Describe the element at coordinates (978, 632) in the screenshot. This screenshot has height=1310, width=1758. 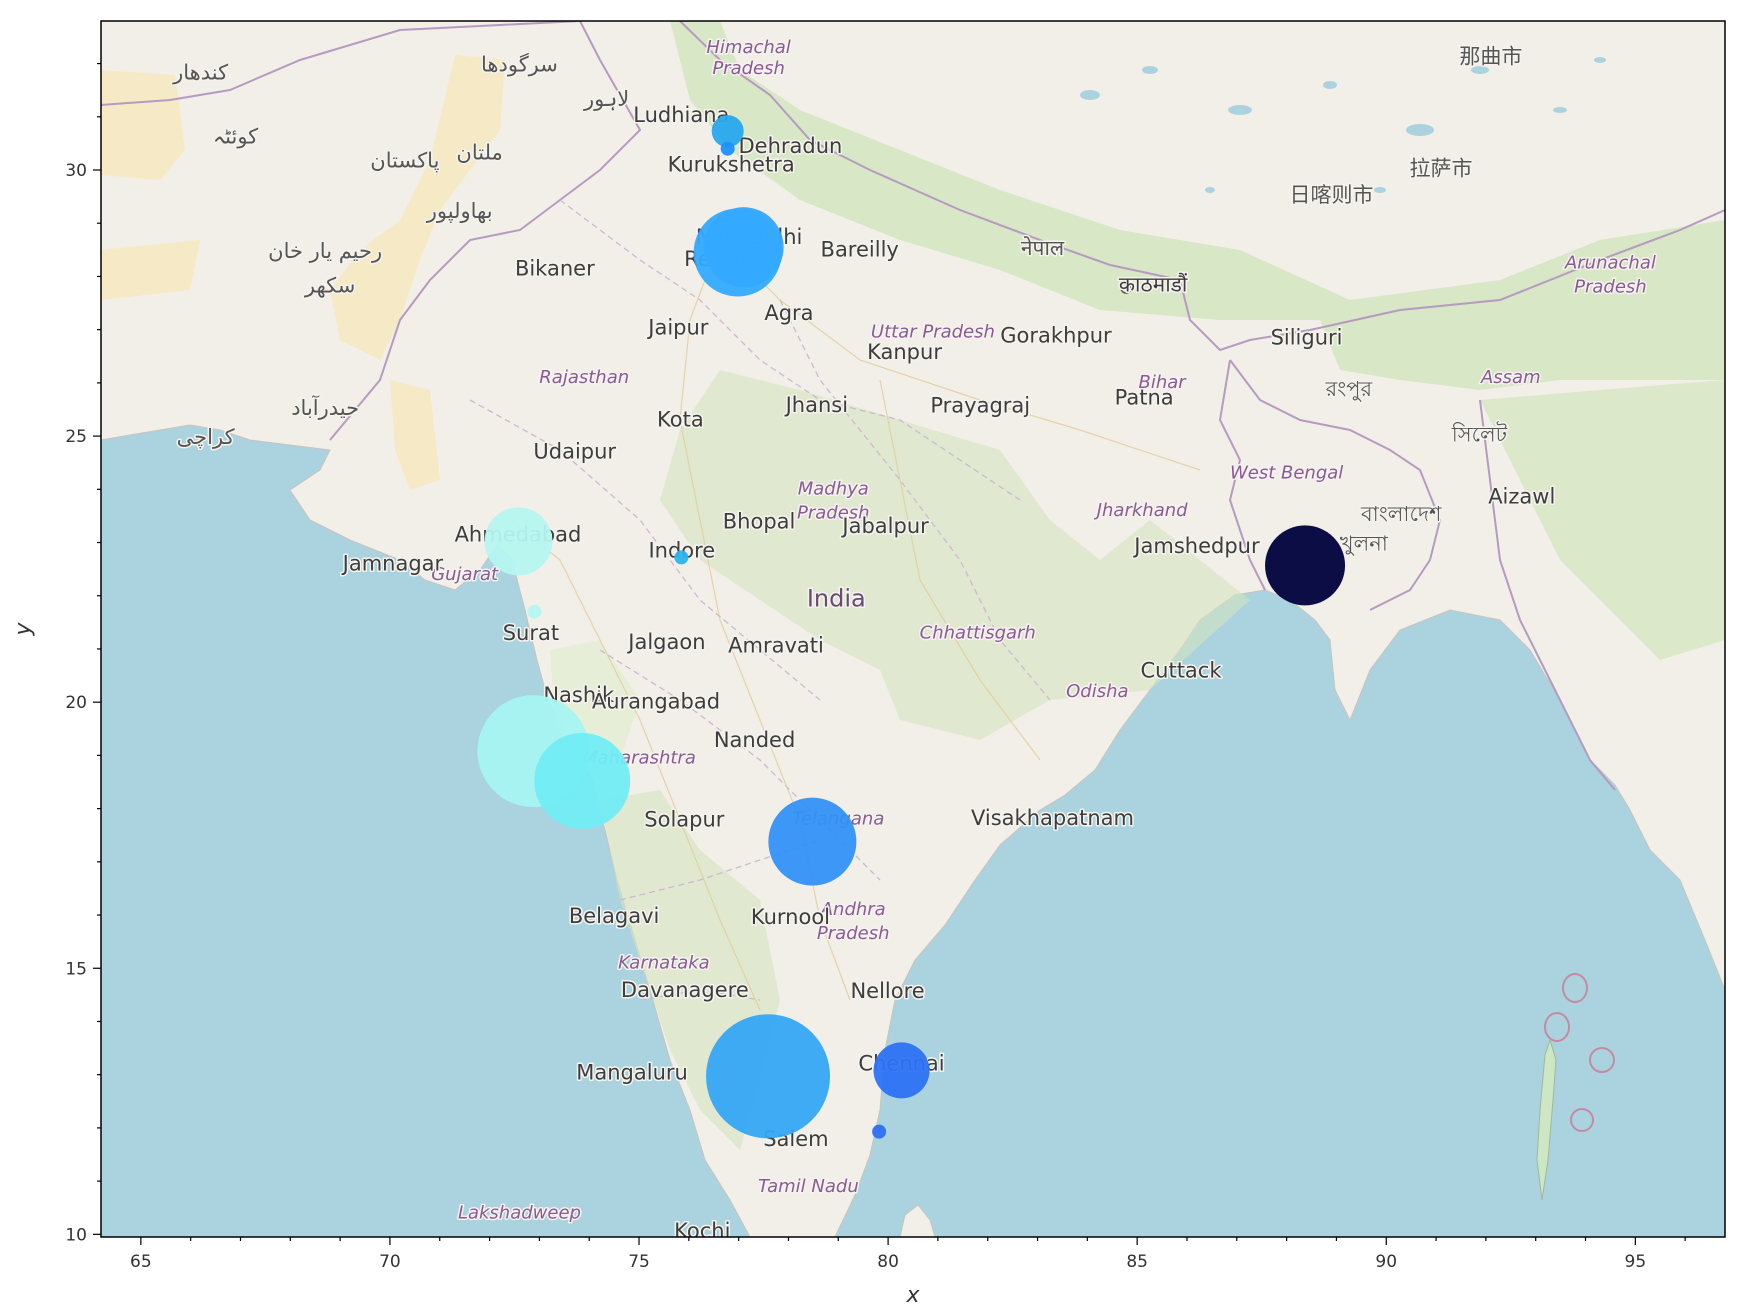
I see `map-label-states: Chhattisgarh` at that location.